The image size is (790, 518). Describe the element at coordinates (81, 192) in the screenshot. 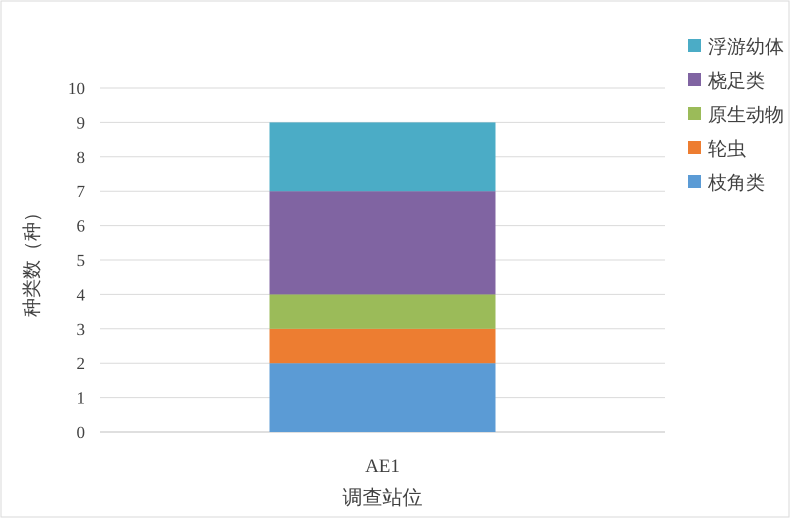

I see `y-tick-label: 7` at that location.